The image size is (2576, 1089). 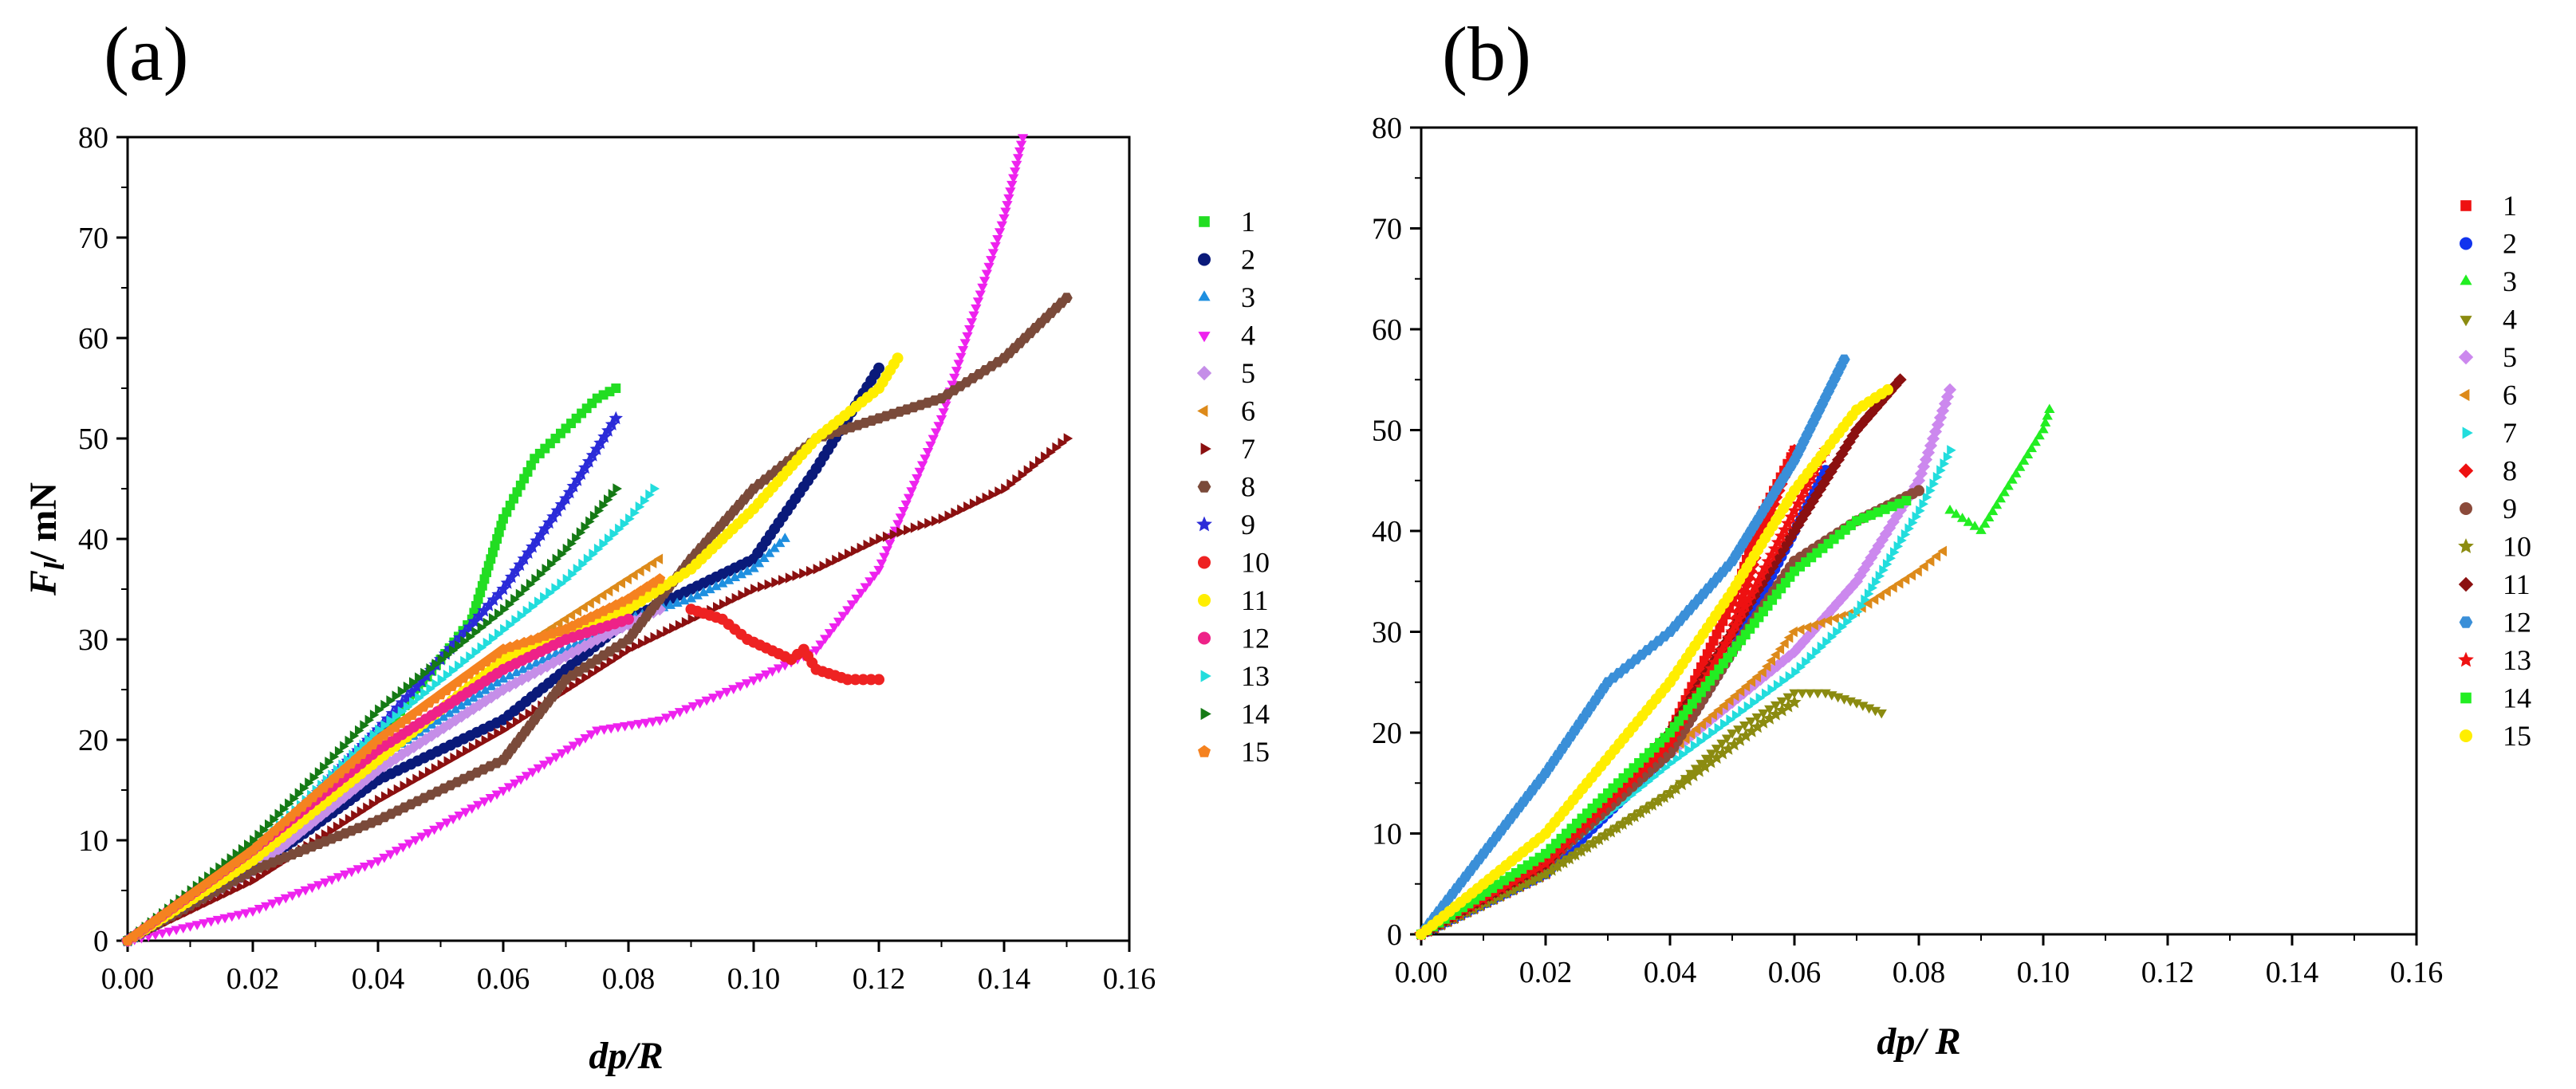 I want to click on legend-label: 9, so click(x=1248, y=525).